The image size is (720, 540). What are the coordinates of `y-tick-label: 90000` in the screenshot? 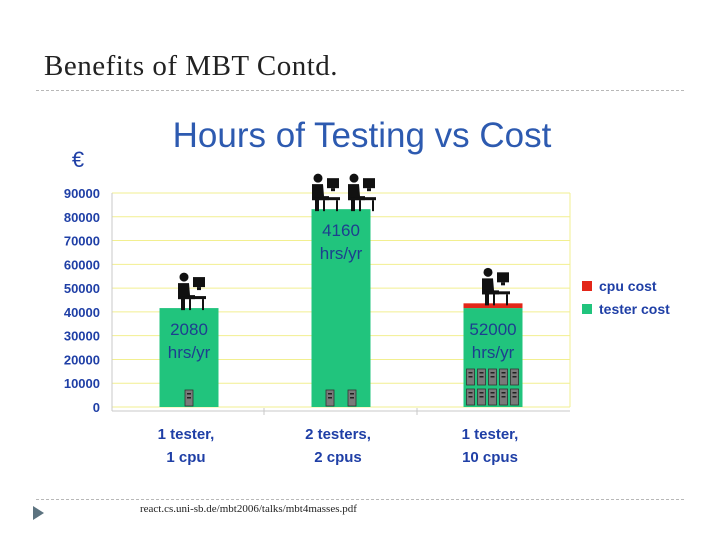 It's located at (82, 193).